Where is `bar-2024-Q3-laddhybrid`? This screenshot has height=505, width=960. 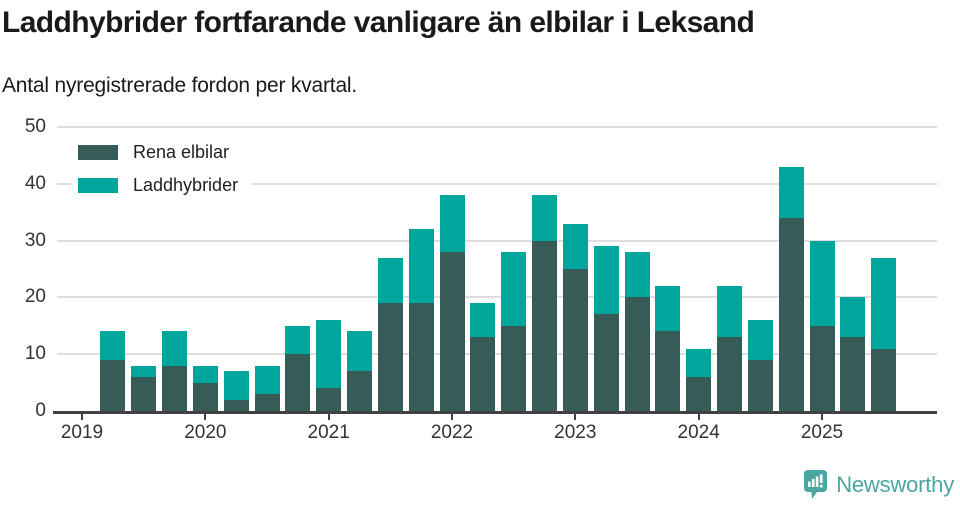
bar-2024-Q3-laddhybrid is located at coordinates (760, 340).